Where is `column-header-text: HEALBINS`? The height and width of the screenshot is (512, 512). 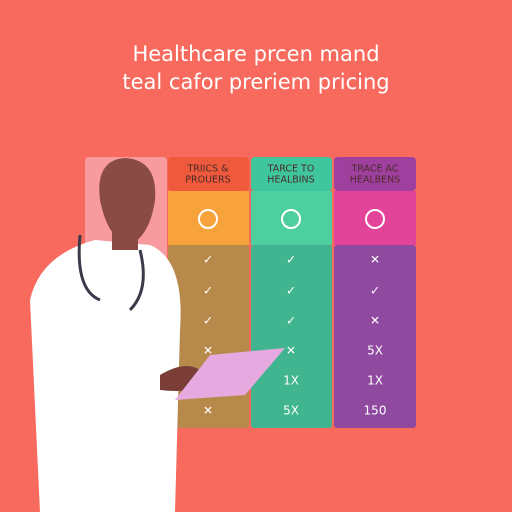 column-header-text: HEALBINS is located at coordinates (290, 180).